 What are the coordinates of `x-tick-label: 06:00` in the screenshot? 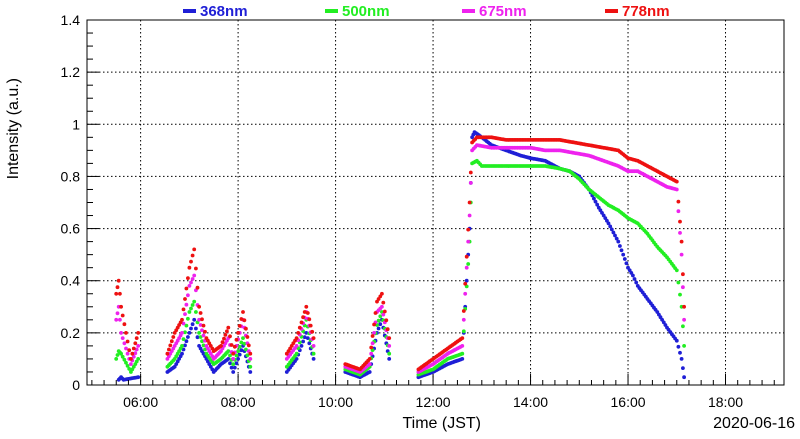 It's located at (140, 402).